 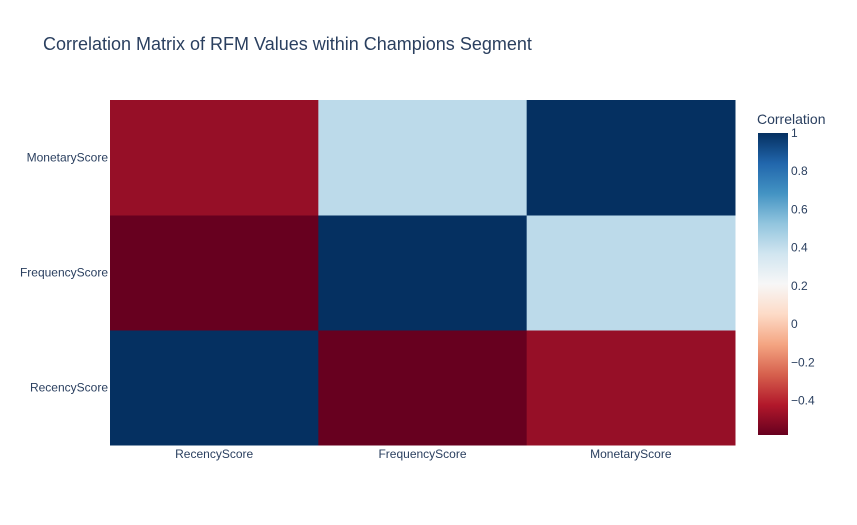 What do you see at coordinates (631, 454) in the screenshot?
I see `x-tick-label: MonetaryScore` at bounding box center [631, 454].